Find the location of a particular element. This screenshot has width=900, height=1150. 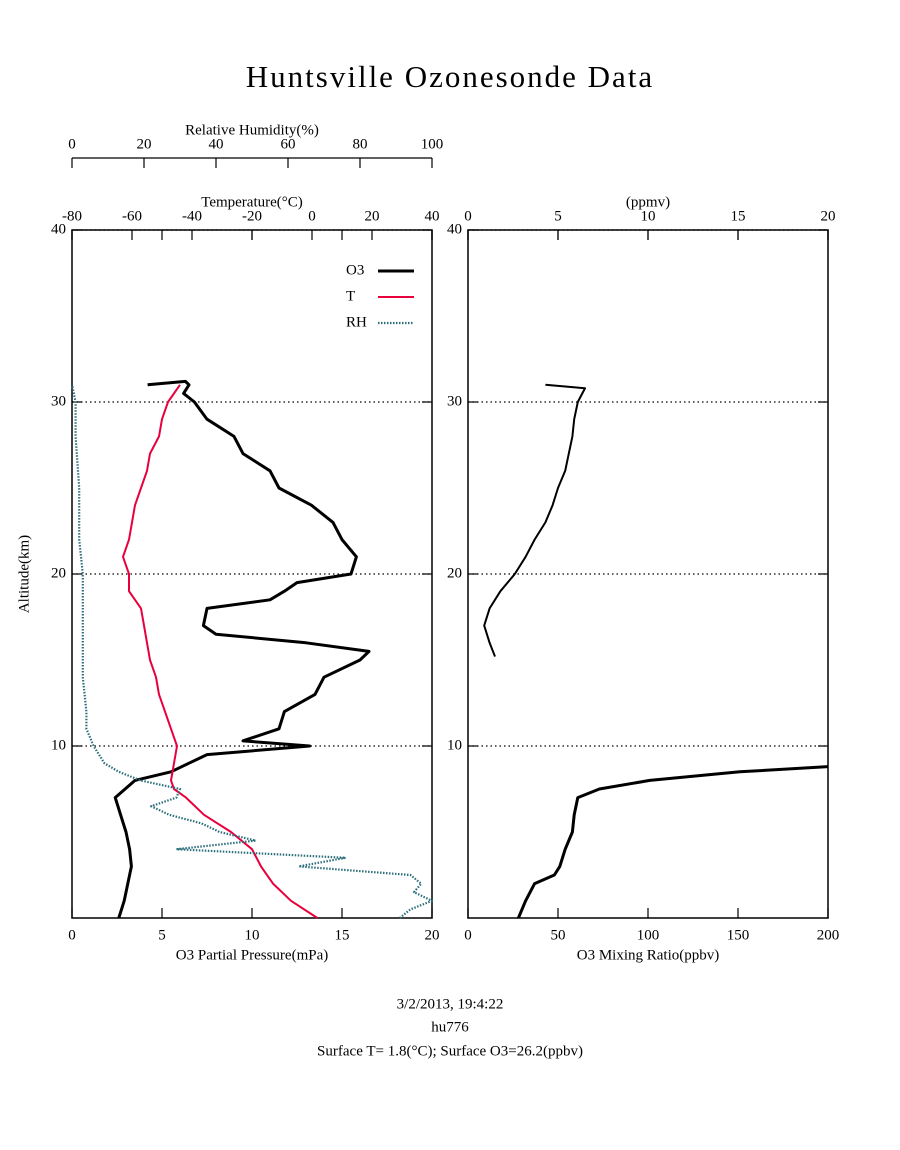

x-tick-label: 50 is located at coordinates (558, 935).